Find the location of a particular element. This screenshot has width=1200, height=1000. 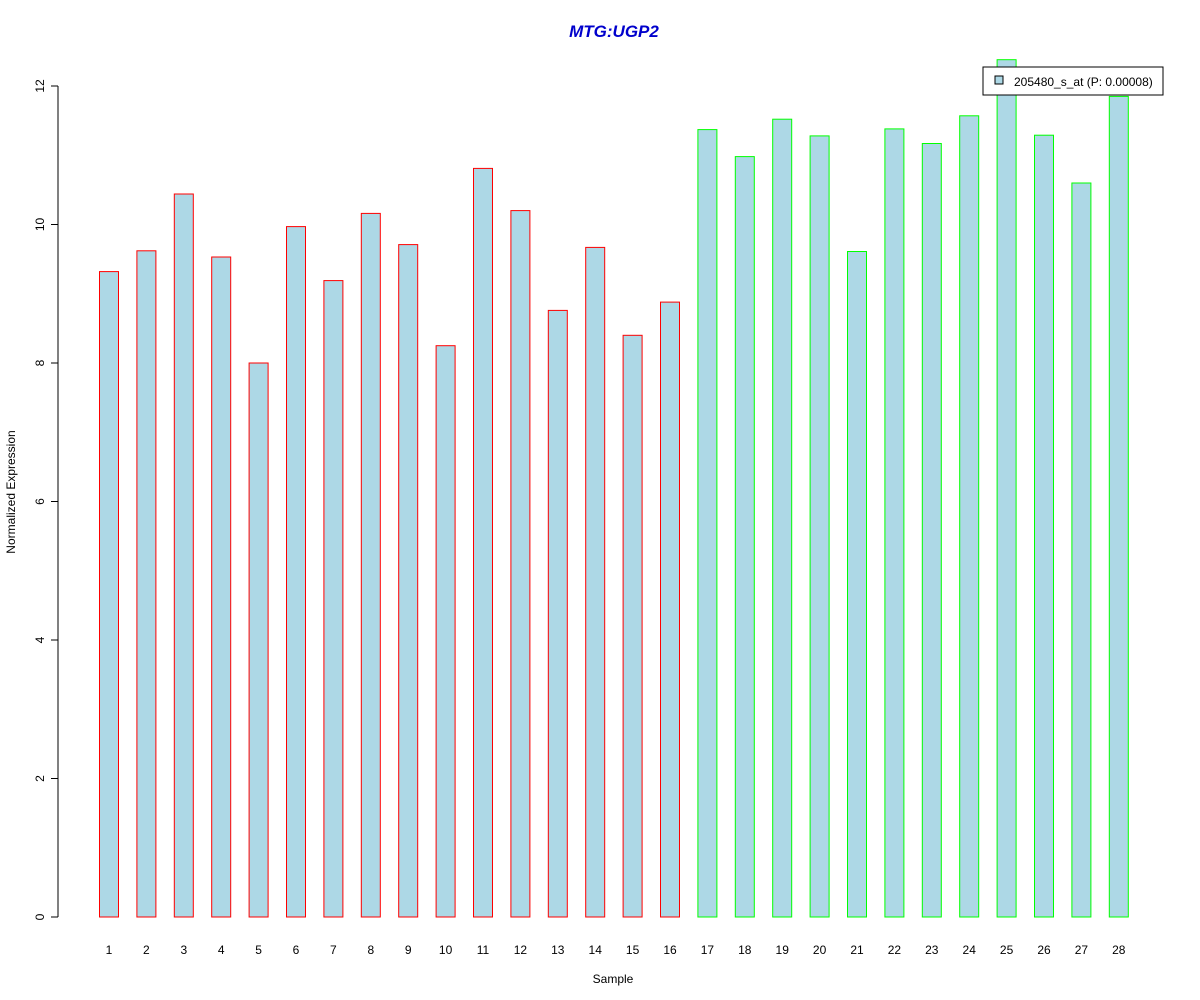

x-tick-label: 3 is located at coordinates (183, 950).